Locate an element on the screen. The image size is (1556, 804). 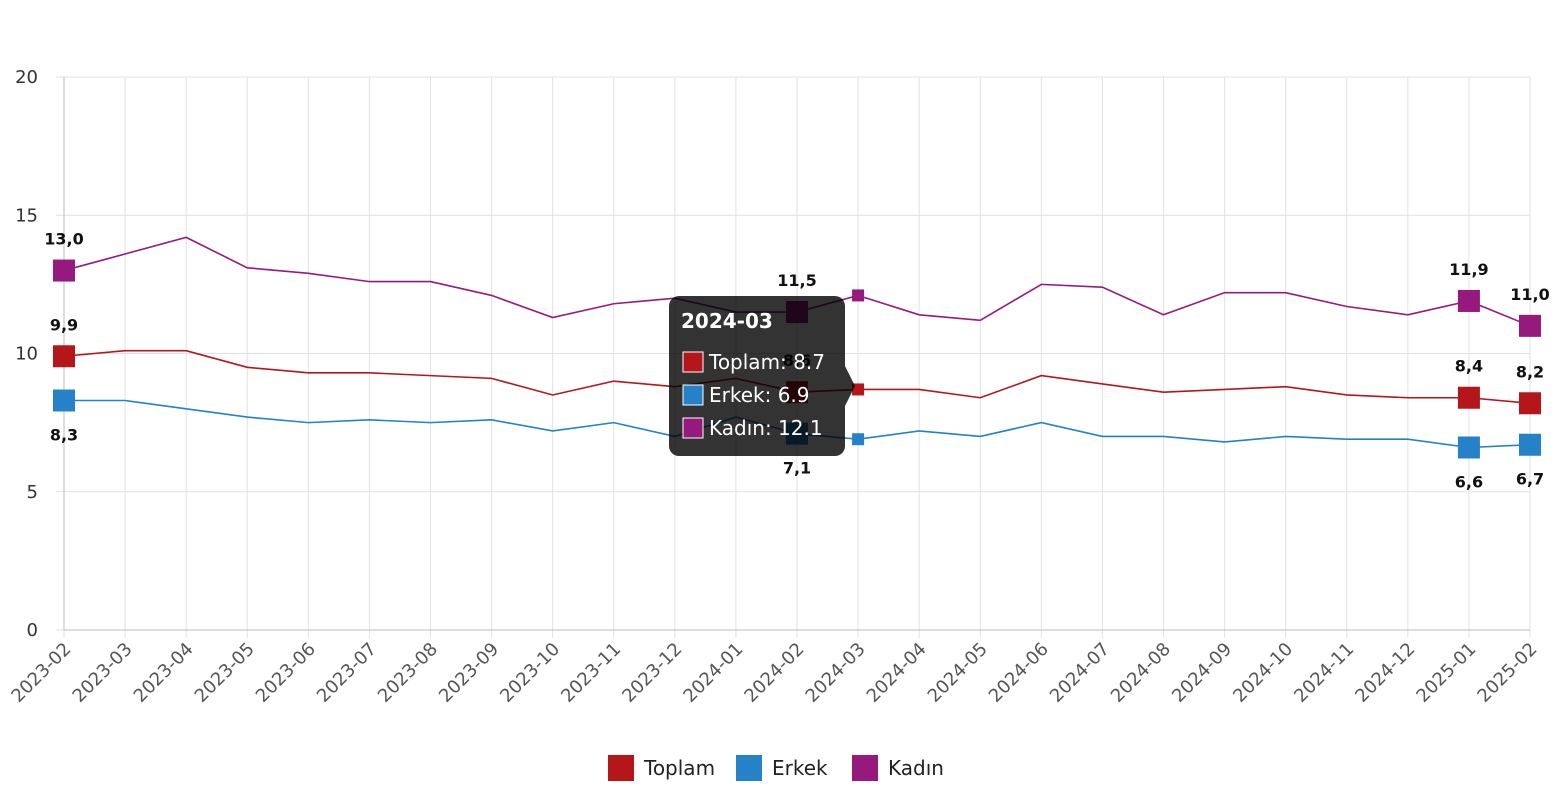
x-tick-label: 2023-03 is located at coordinates (103, 673).